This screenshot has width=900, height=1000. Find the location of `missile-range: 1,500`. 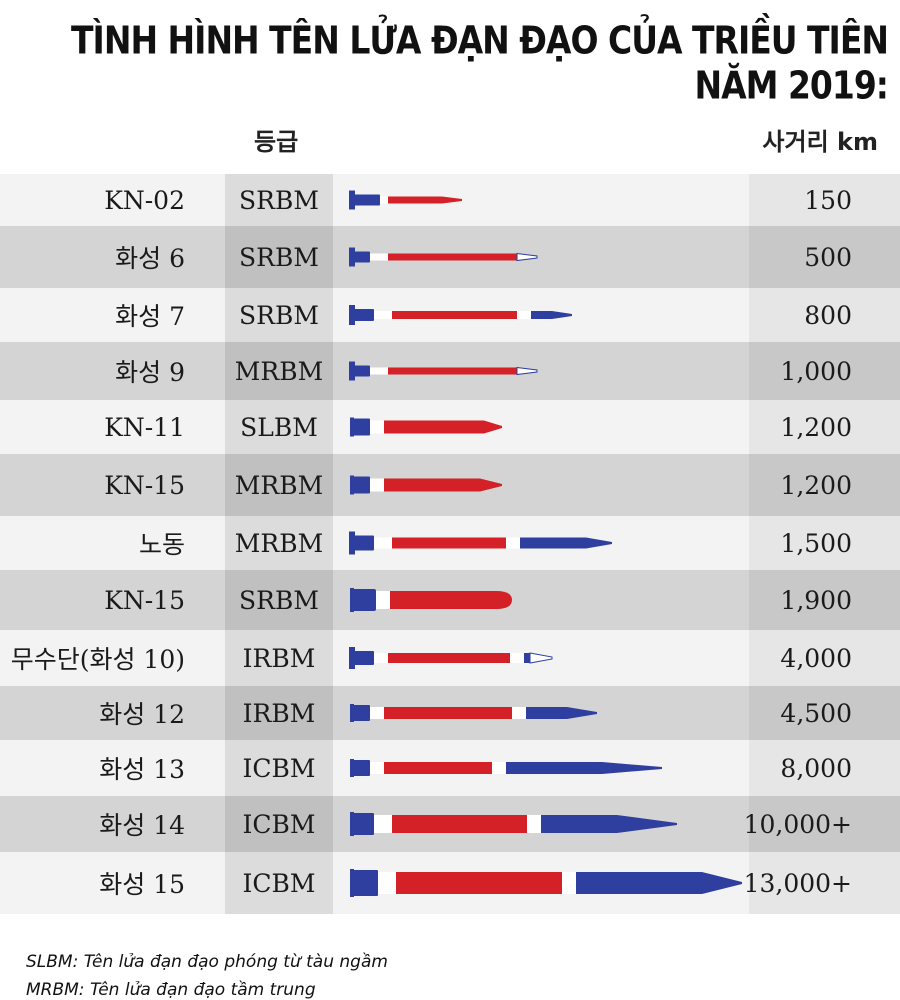

missile-range: 1,500 is located at coordinates (816, 543).